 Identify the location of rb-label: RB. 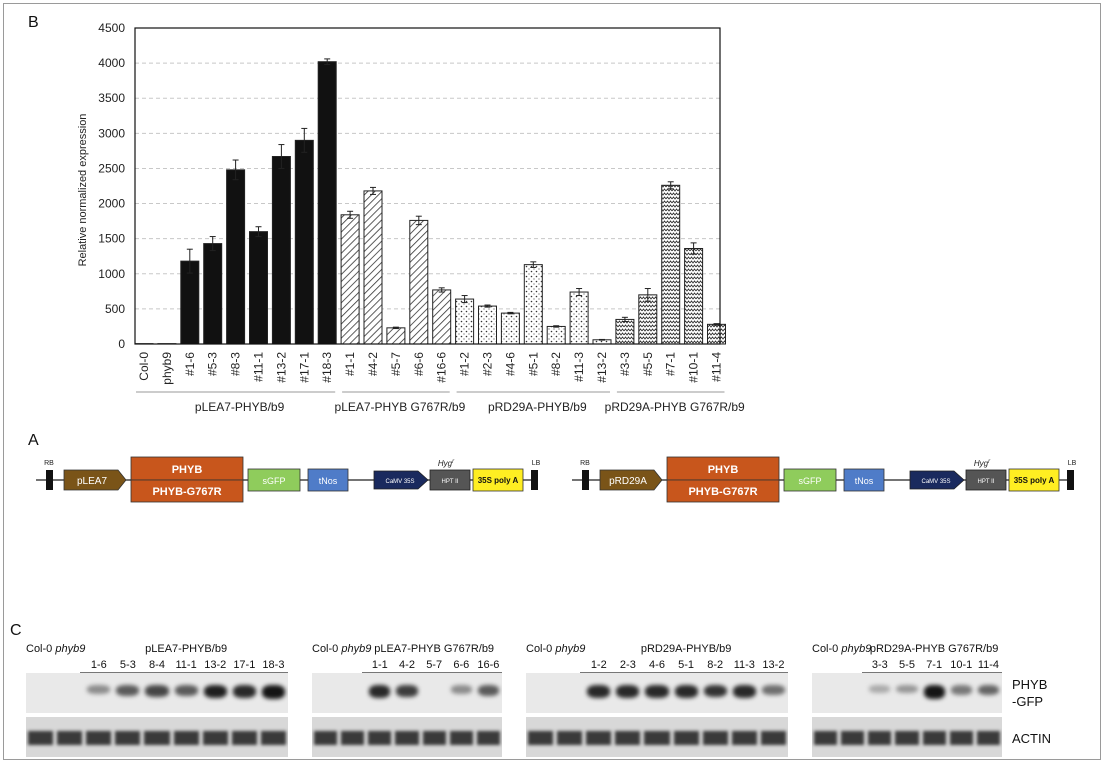
(49, 463).